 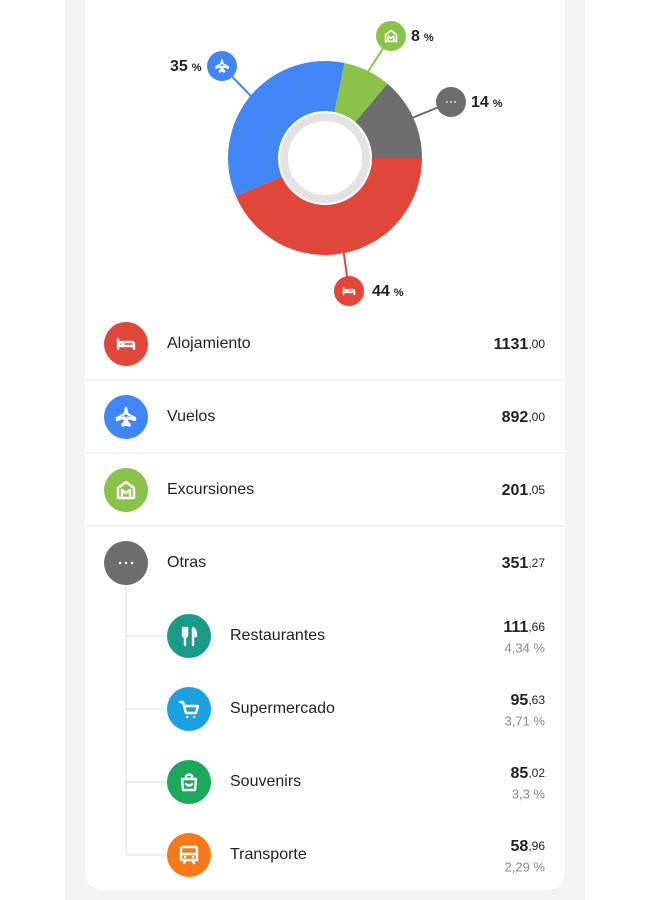 What do you see at coordinates (520, 344) in the screenshot?
I see `amount: 1131,00` at bounding box center [520, 344].